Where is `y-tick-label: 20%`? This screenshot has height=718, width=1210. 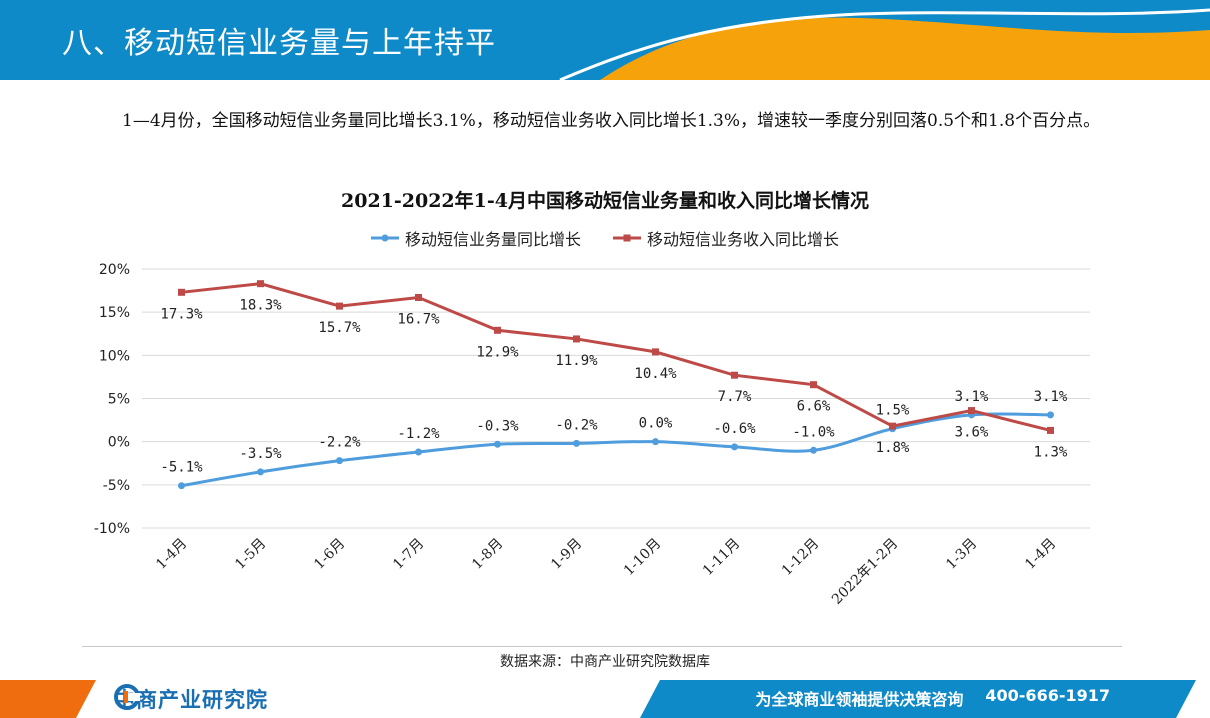
y-tick-label: 20% is located at coordinates (114, 270).